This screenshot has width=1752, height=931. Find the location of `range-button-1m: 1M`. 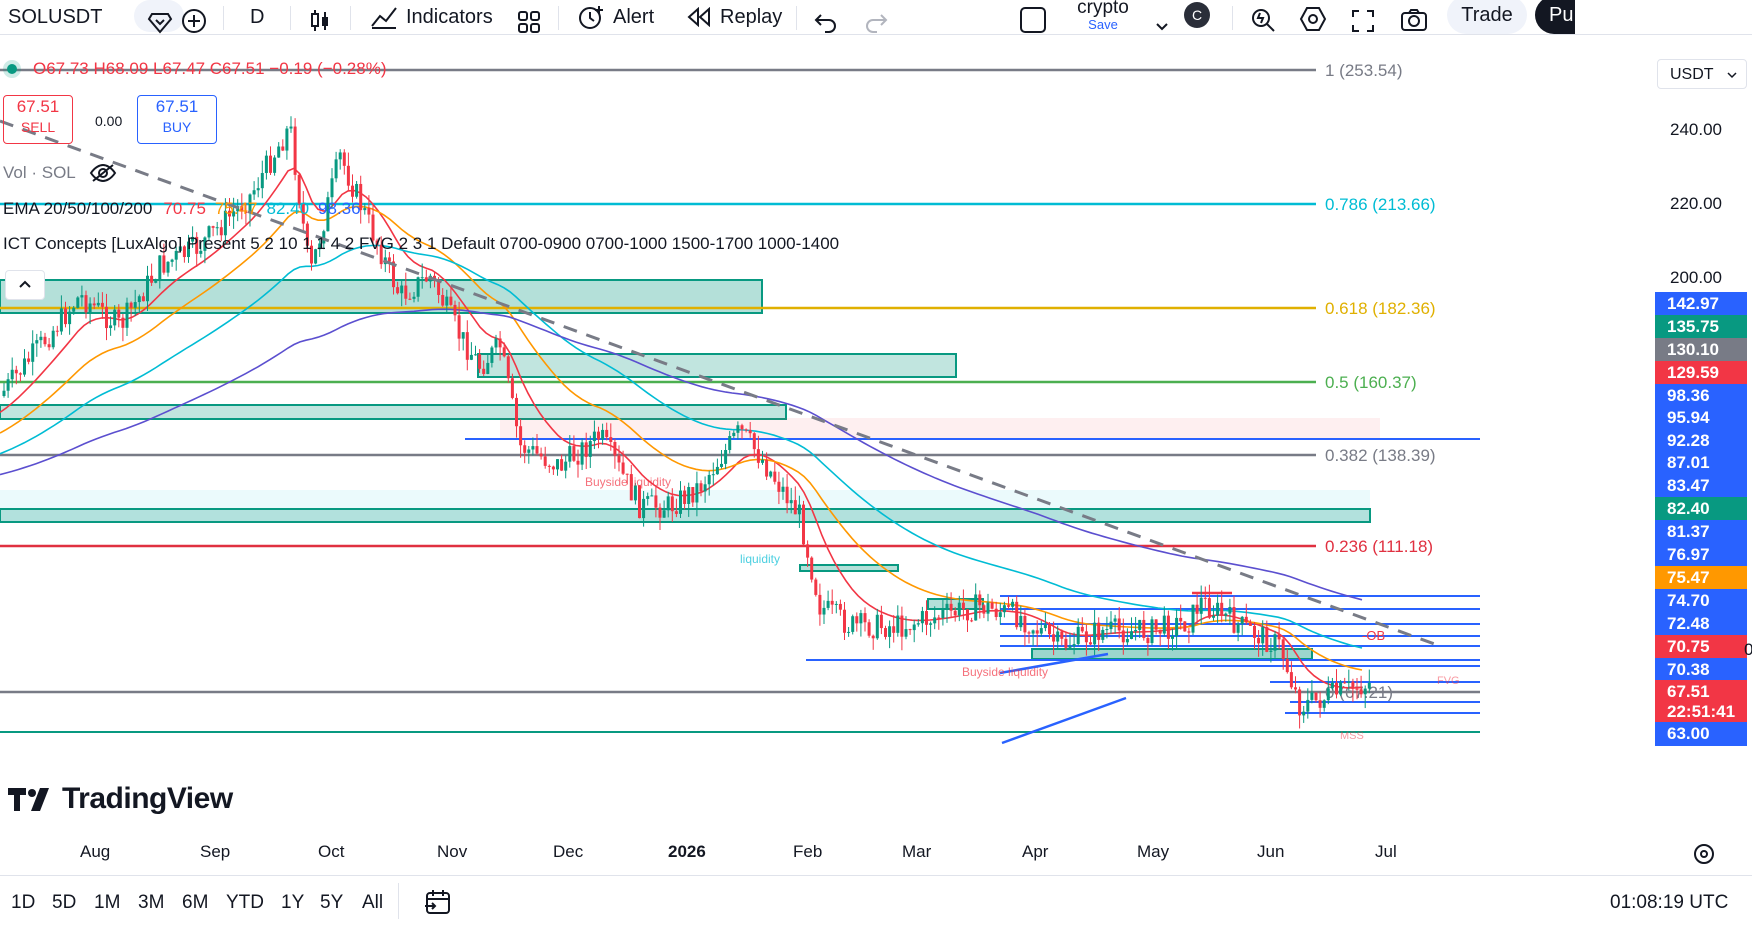

range-button-1m: 1M is located at coordinates (107, 902).